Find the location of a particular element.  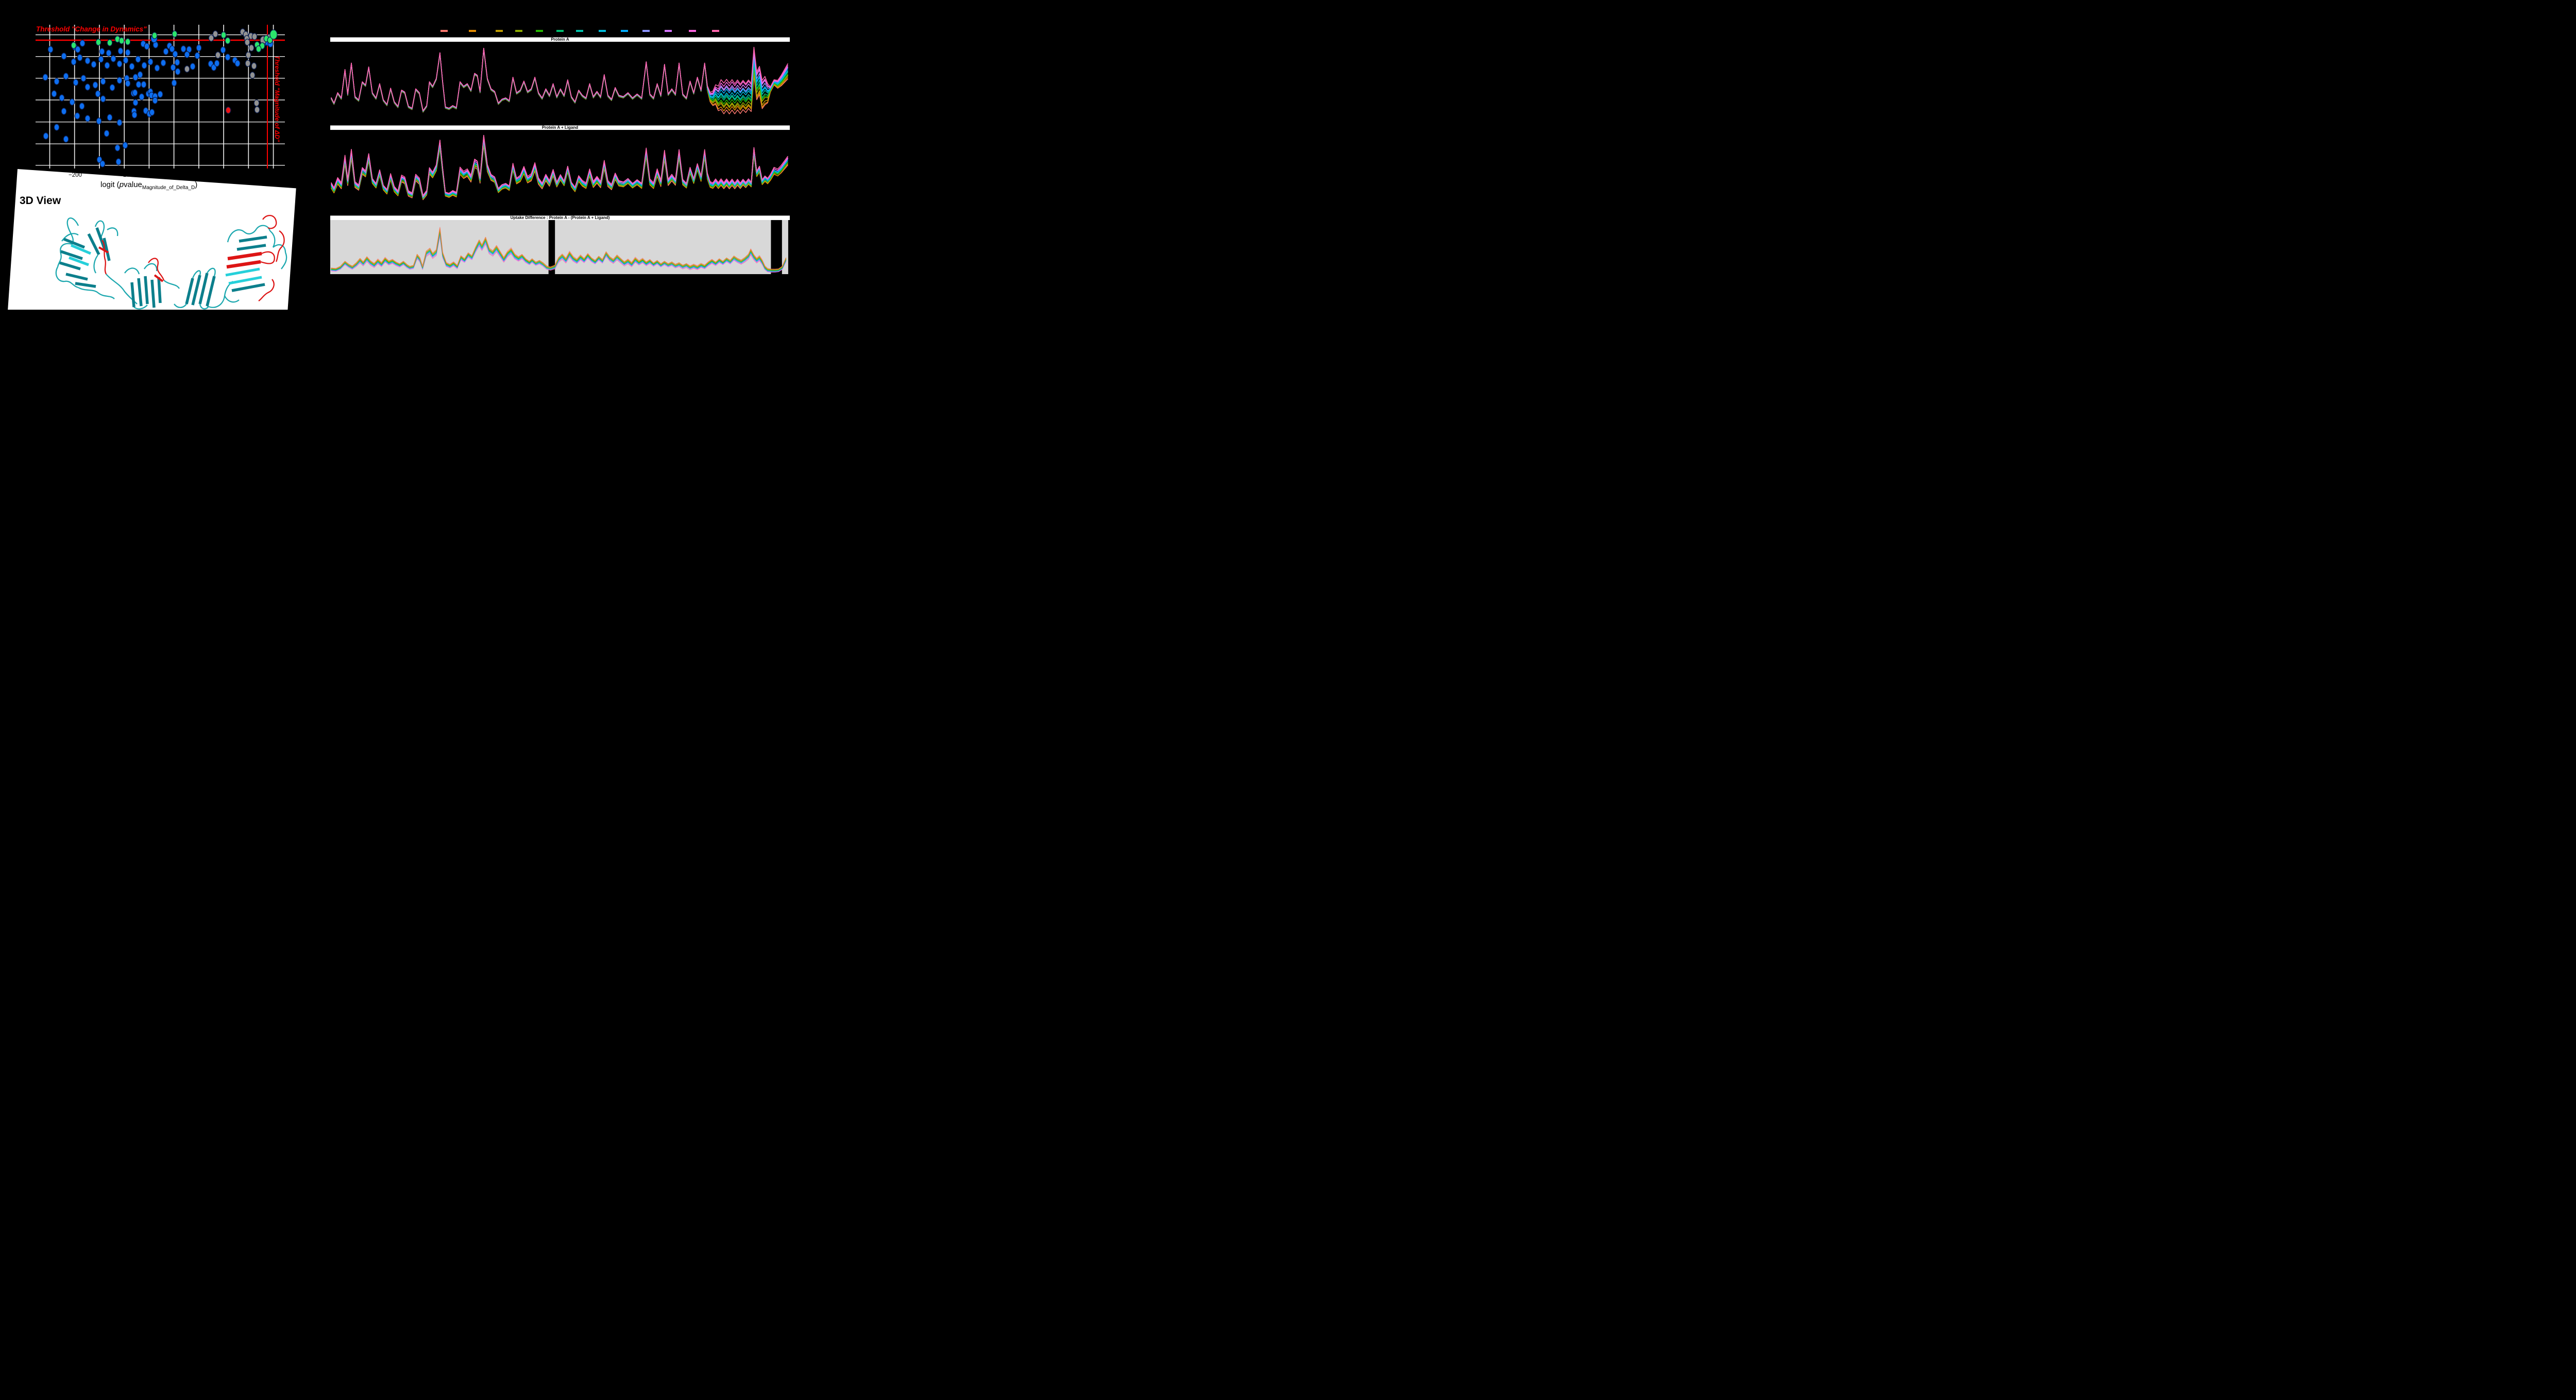

uptake-chart-protein-a-ligand is located at coordinates (560, 172).